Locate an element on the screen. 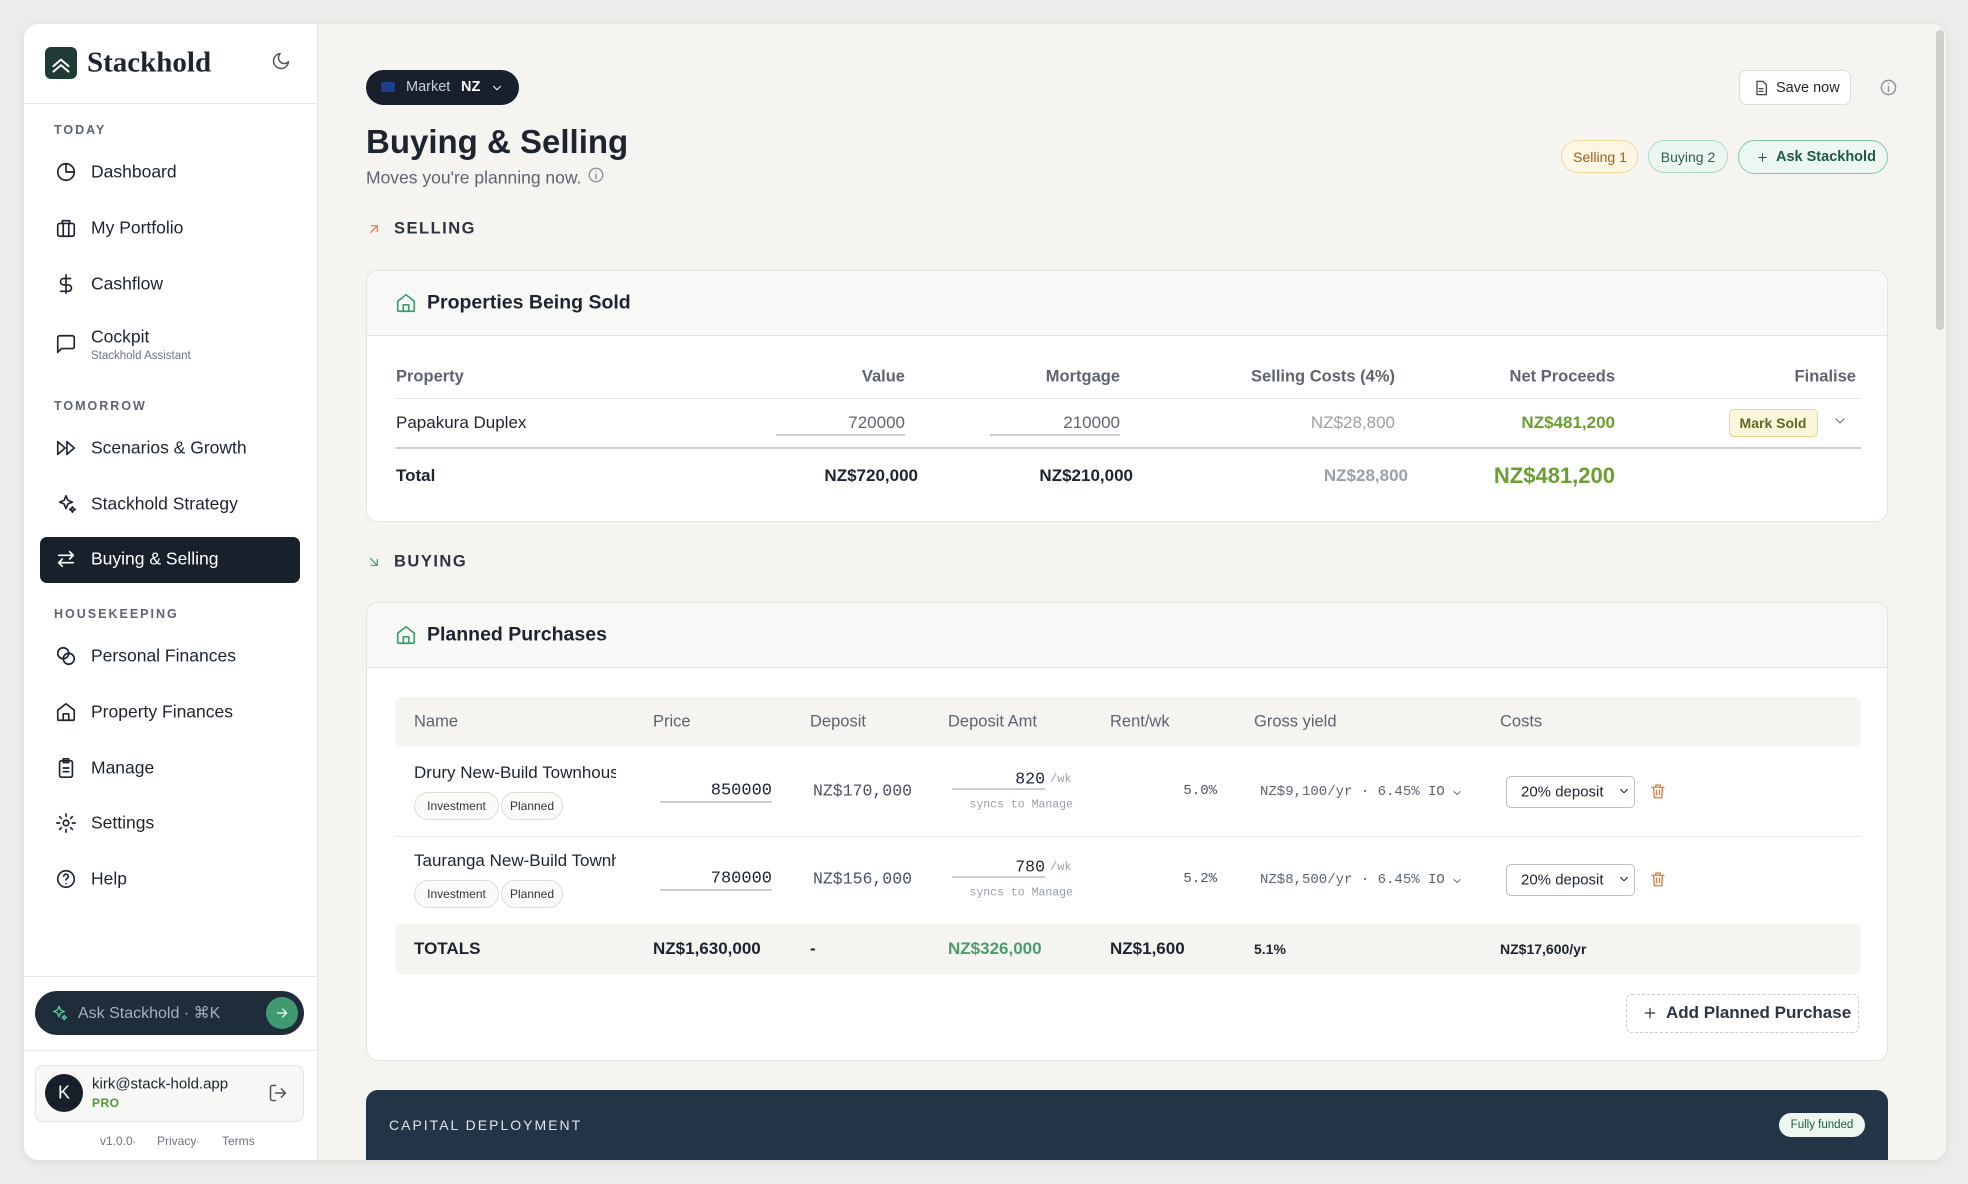 The height and width of the screenshot is (1184, 1968). gross-yield: 5.0% is located at coordinates (1200, 791).